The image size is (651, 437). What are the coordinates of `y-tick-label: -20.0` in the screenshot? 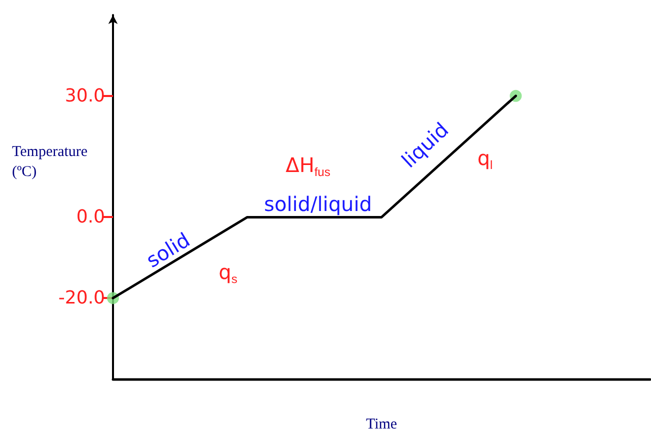 It's located at (81, 298).